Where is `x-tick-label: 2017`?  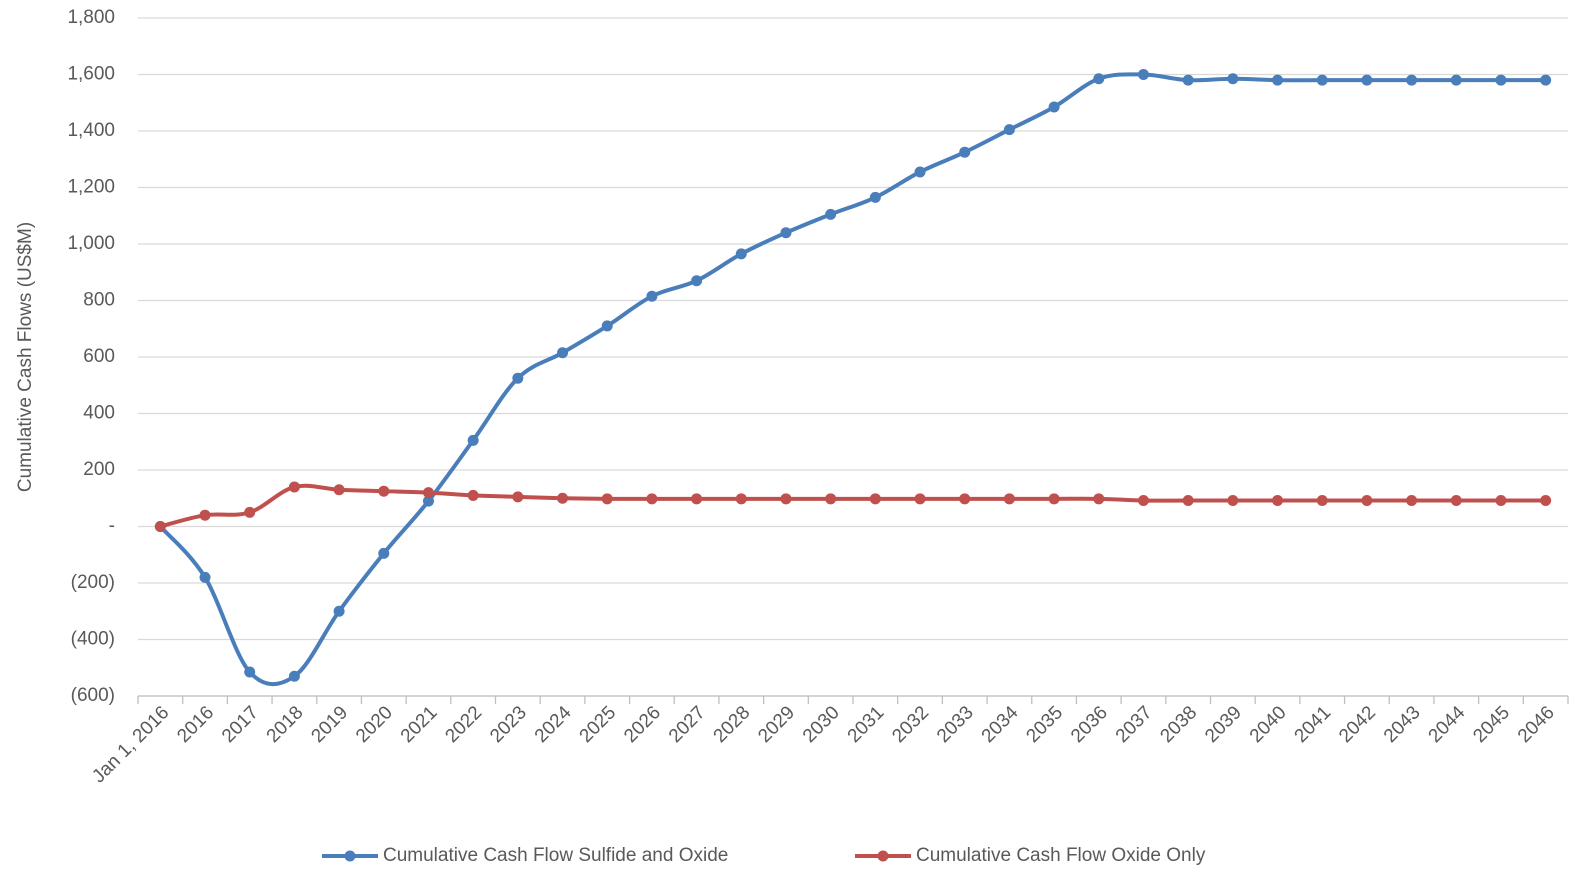
x-tick-label: 2017 is located at coordinates (240, 724).